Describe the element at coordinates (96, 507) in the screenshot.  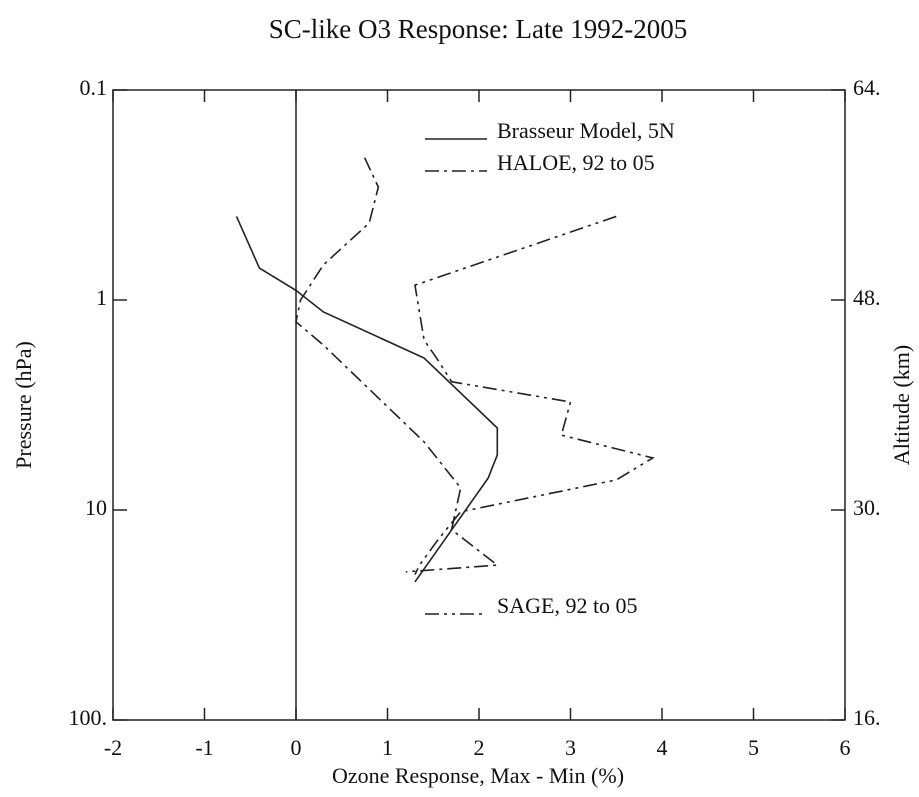
I see `y-tick-label: 10` at that location.